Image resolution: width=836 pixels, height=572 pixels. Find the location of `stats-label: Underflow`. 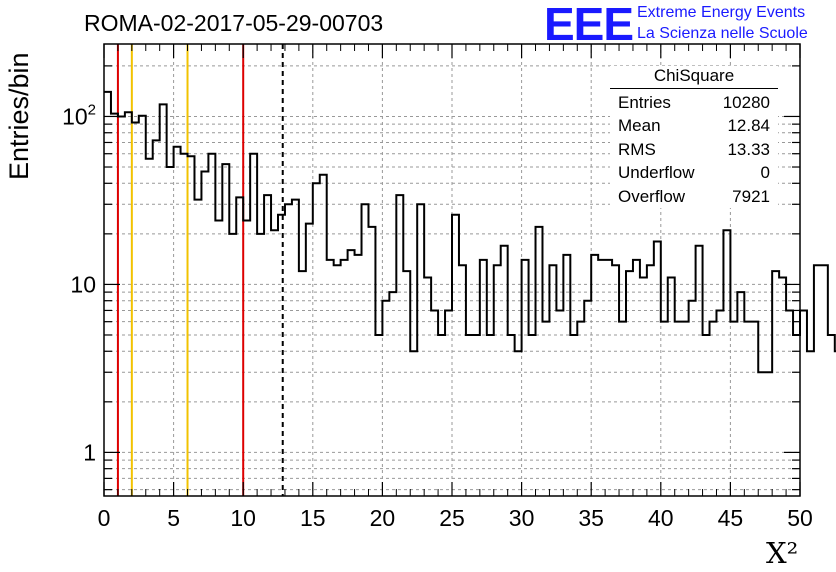

stats-label: Underflow is located at coordinates (656, 173).